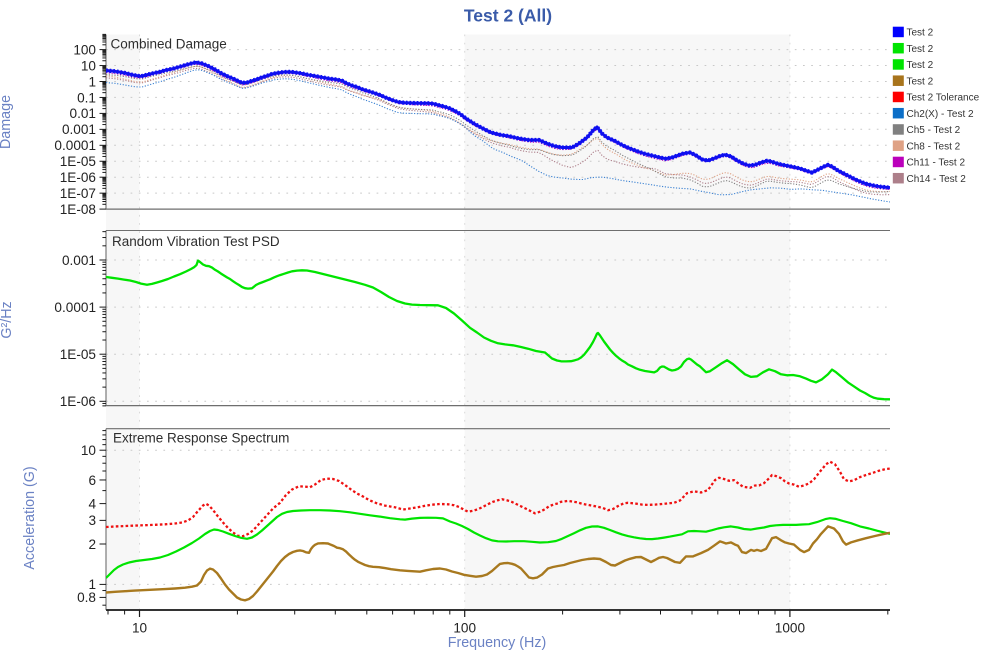  Describe the element at coordinates (943, 98) in the screenshot. I see `svg-text: Test 2 Tolerance` at that location.